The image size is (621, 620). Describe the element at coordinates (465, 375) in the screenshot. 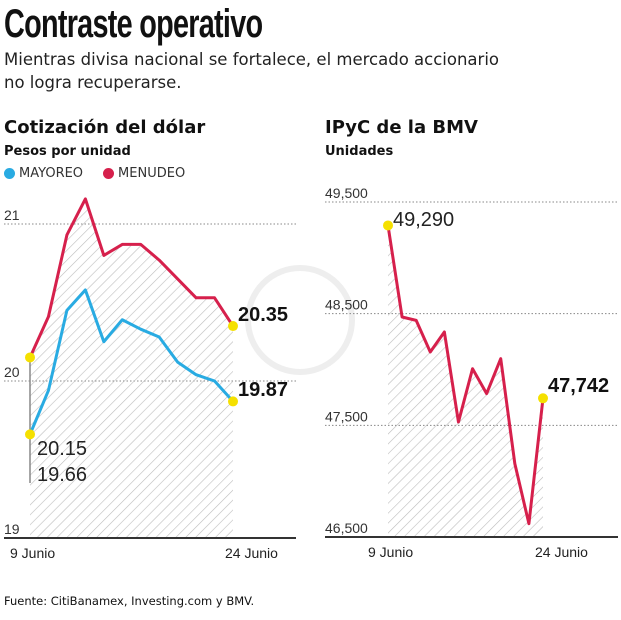

I see `ipyc-line` at that location.